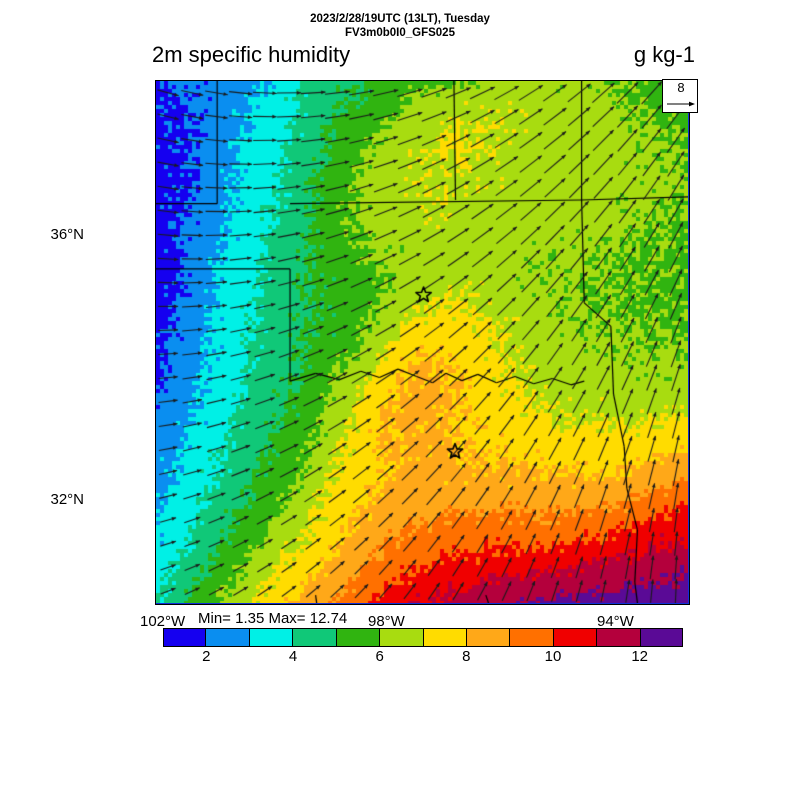 The height and width of the screenshot is (800, 800). I want to click on colorbar-segment-purple, so click(662, 637).